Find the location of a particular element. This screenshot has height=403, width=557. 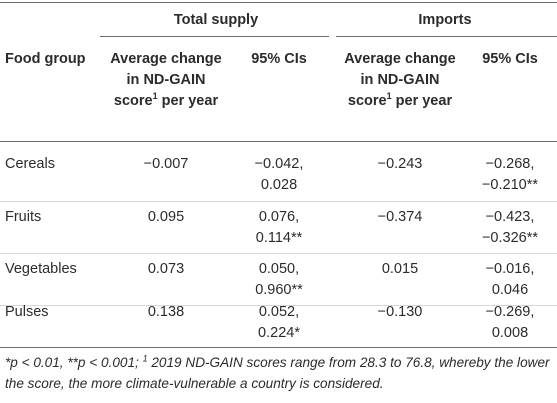

header-rule is located at coordinates (278, 141).